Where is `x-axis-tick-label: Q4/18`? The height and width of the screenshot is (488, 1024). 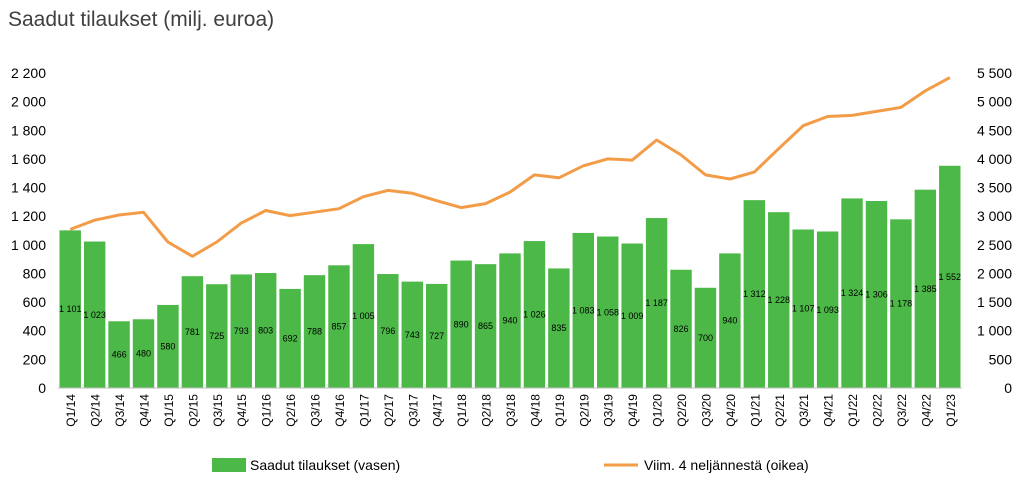 x-axis-tick-label: Q4/18 is located at coordinates (535, 410).